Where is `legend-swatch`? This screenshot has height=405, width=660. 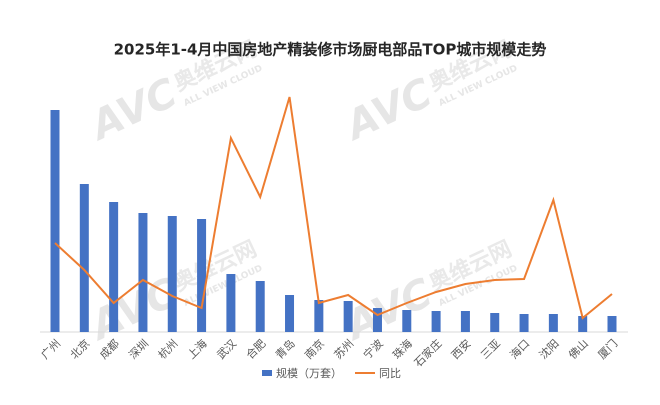
legend-swatch is located at coordinates (267, 373).